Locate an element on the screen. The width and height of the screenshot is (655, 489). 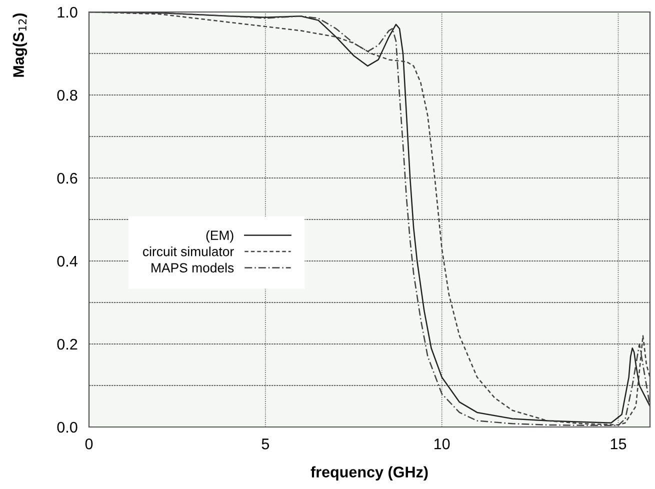
legend-label: (EM) is located at coordinates (220, 236).